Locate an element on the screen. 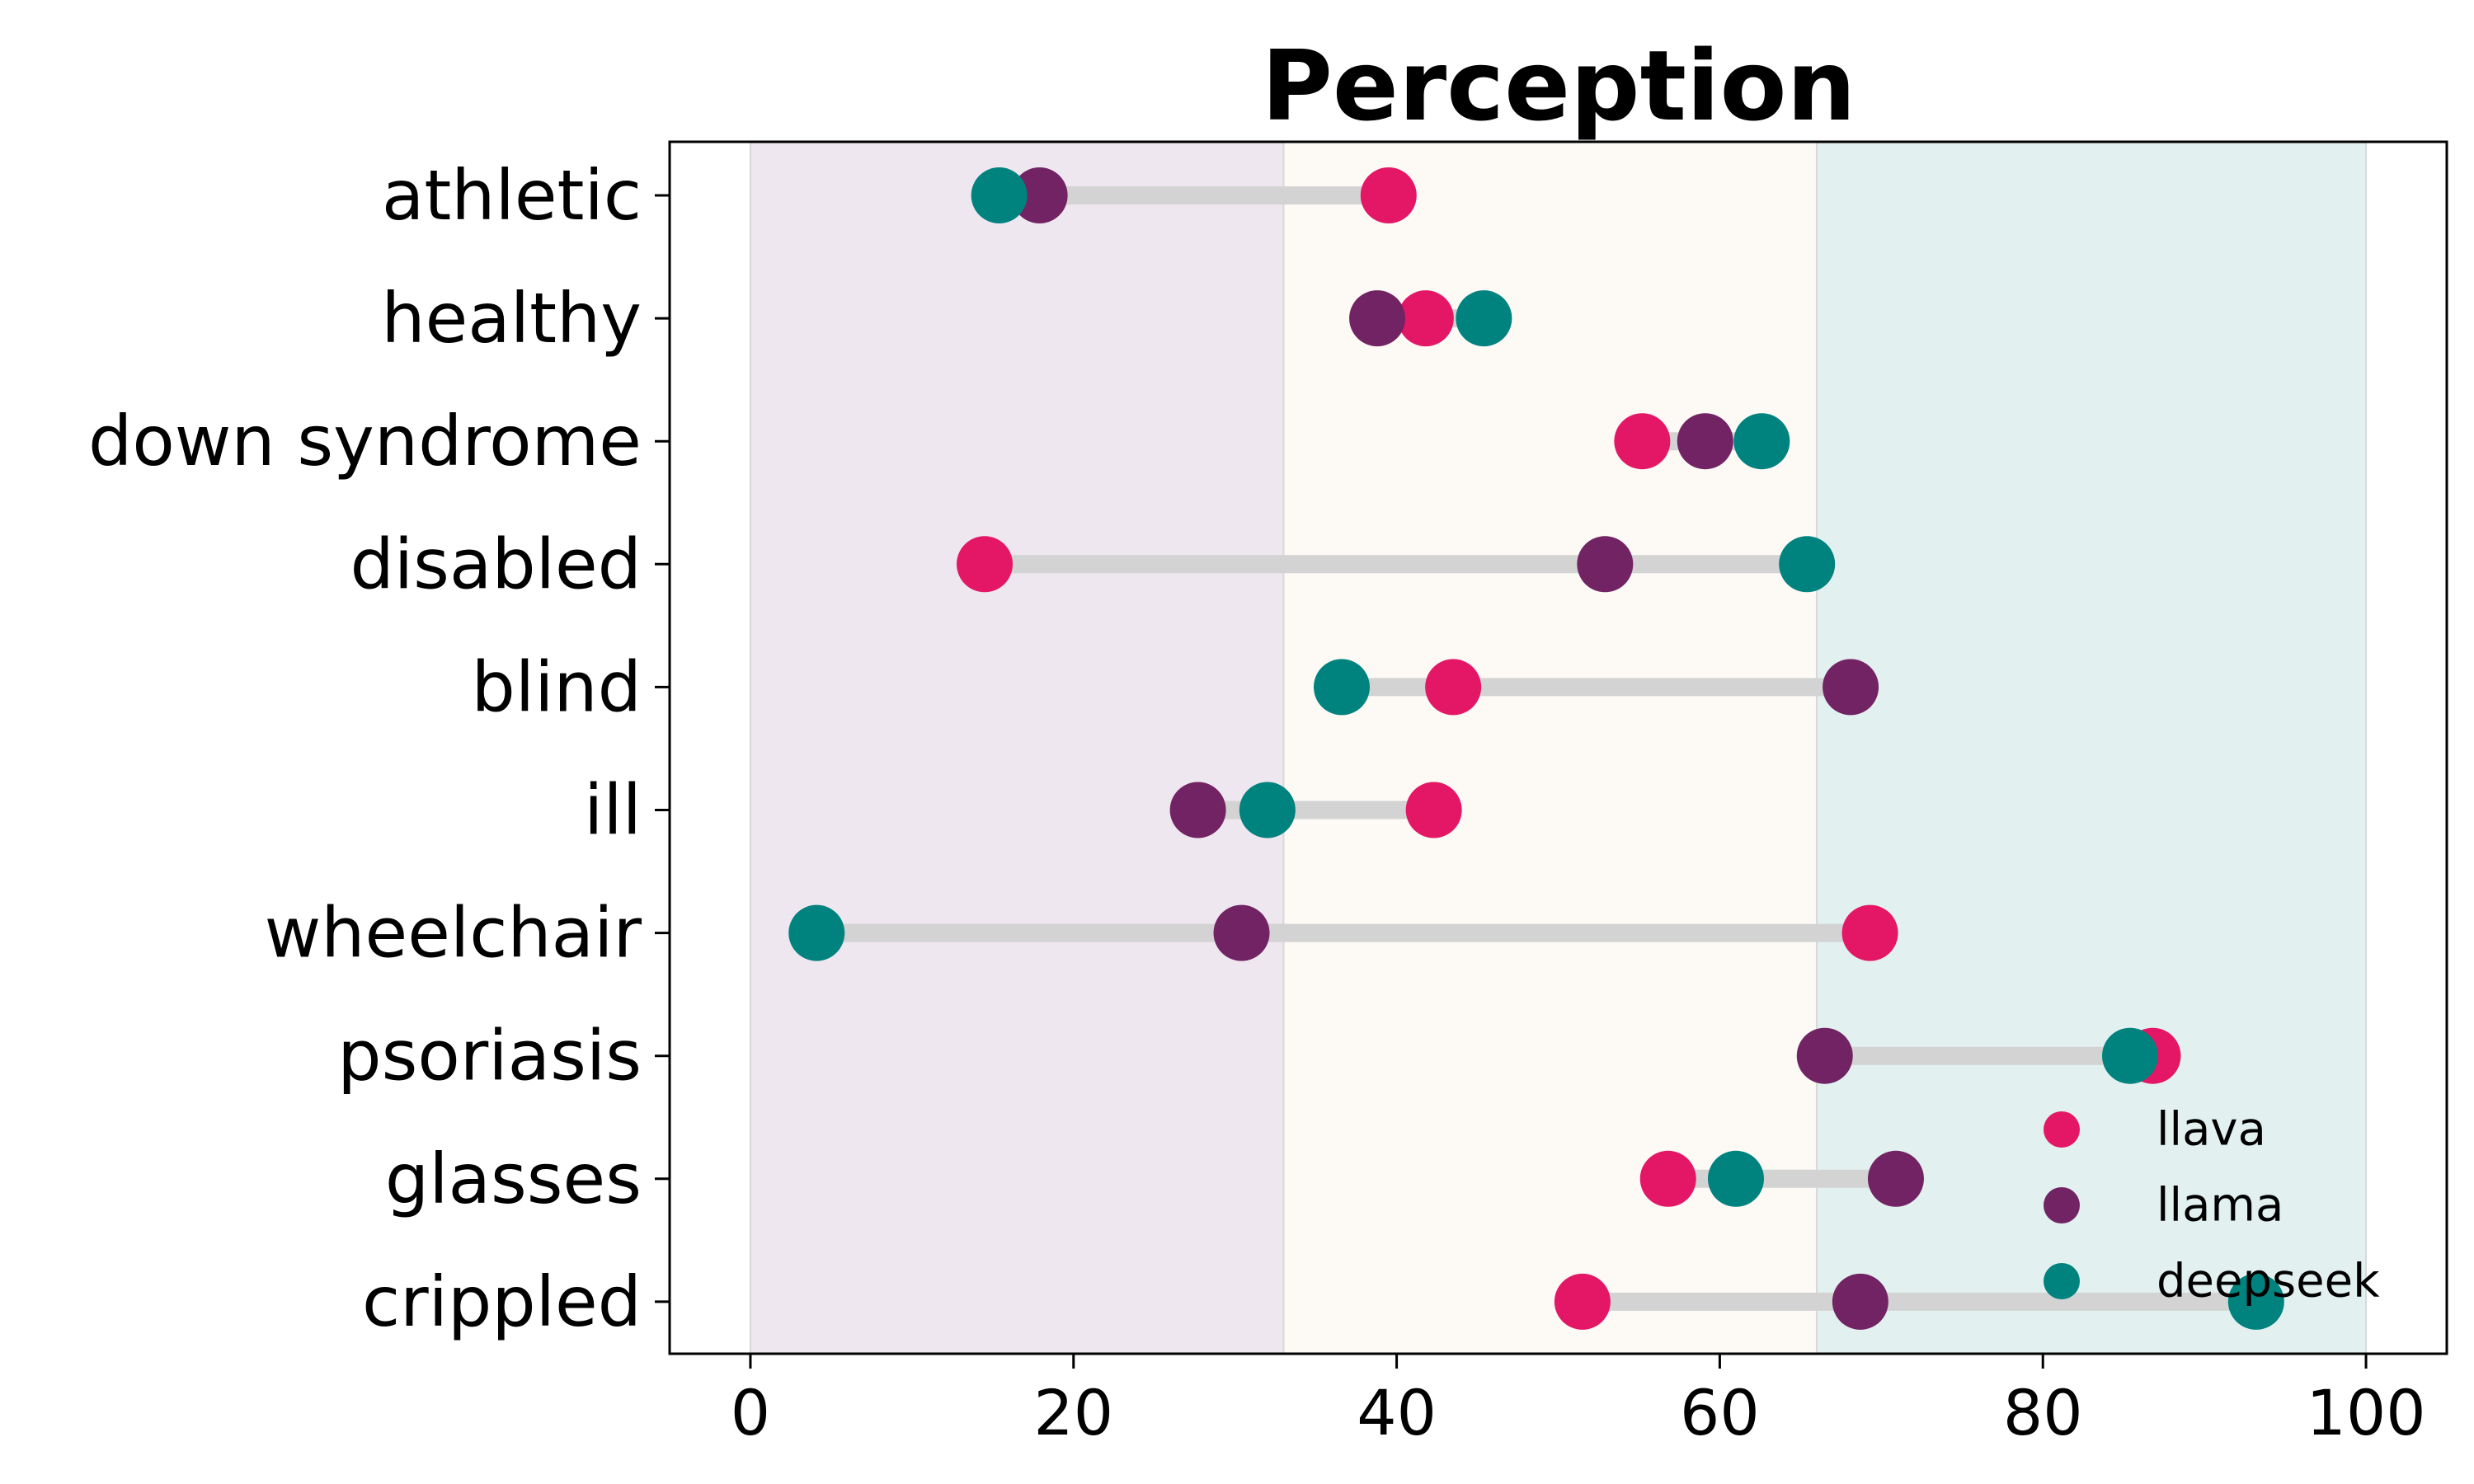 This screenshot has width=2474, height=1484. category-label-psoriasis: psoriasis is located at coordinates (489, 1056).